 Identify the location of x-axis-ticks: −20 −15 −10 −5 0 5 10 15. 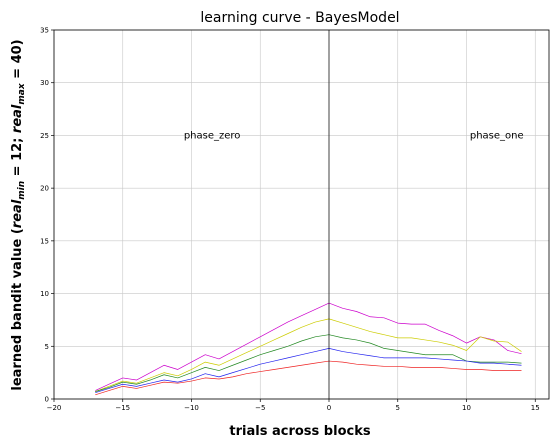
(293, 405).